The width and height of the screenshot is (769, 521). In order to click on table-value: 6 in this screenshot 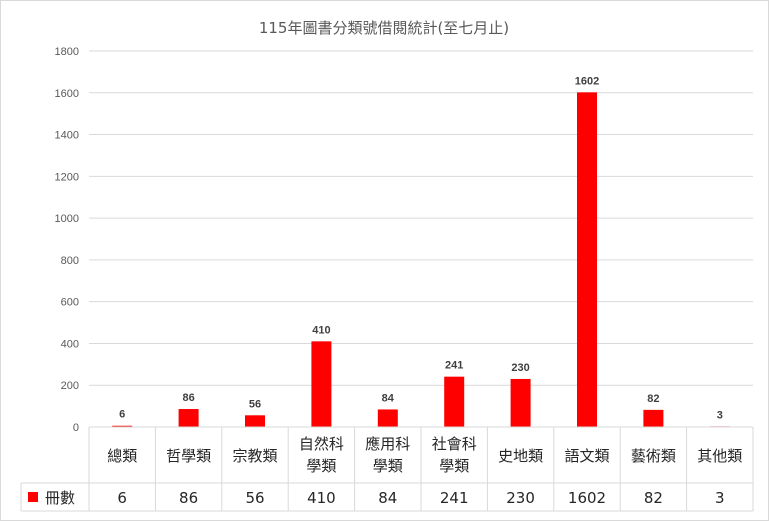, I will do `click(122, 498)`.